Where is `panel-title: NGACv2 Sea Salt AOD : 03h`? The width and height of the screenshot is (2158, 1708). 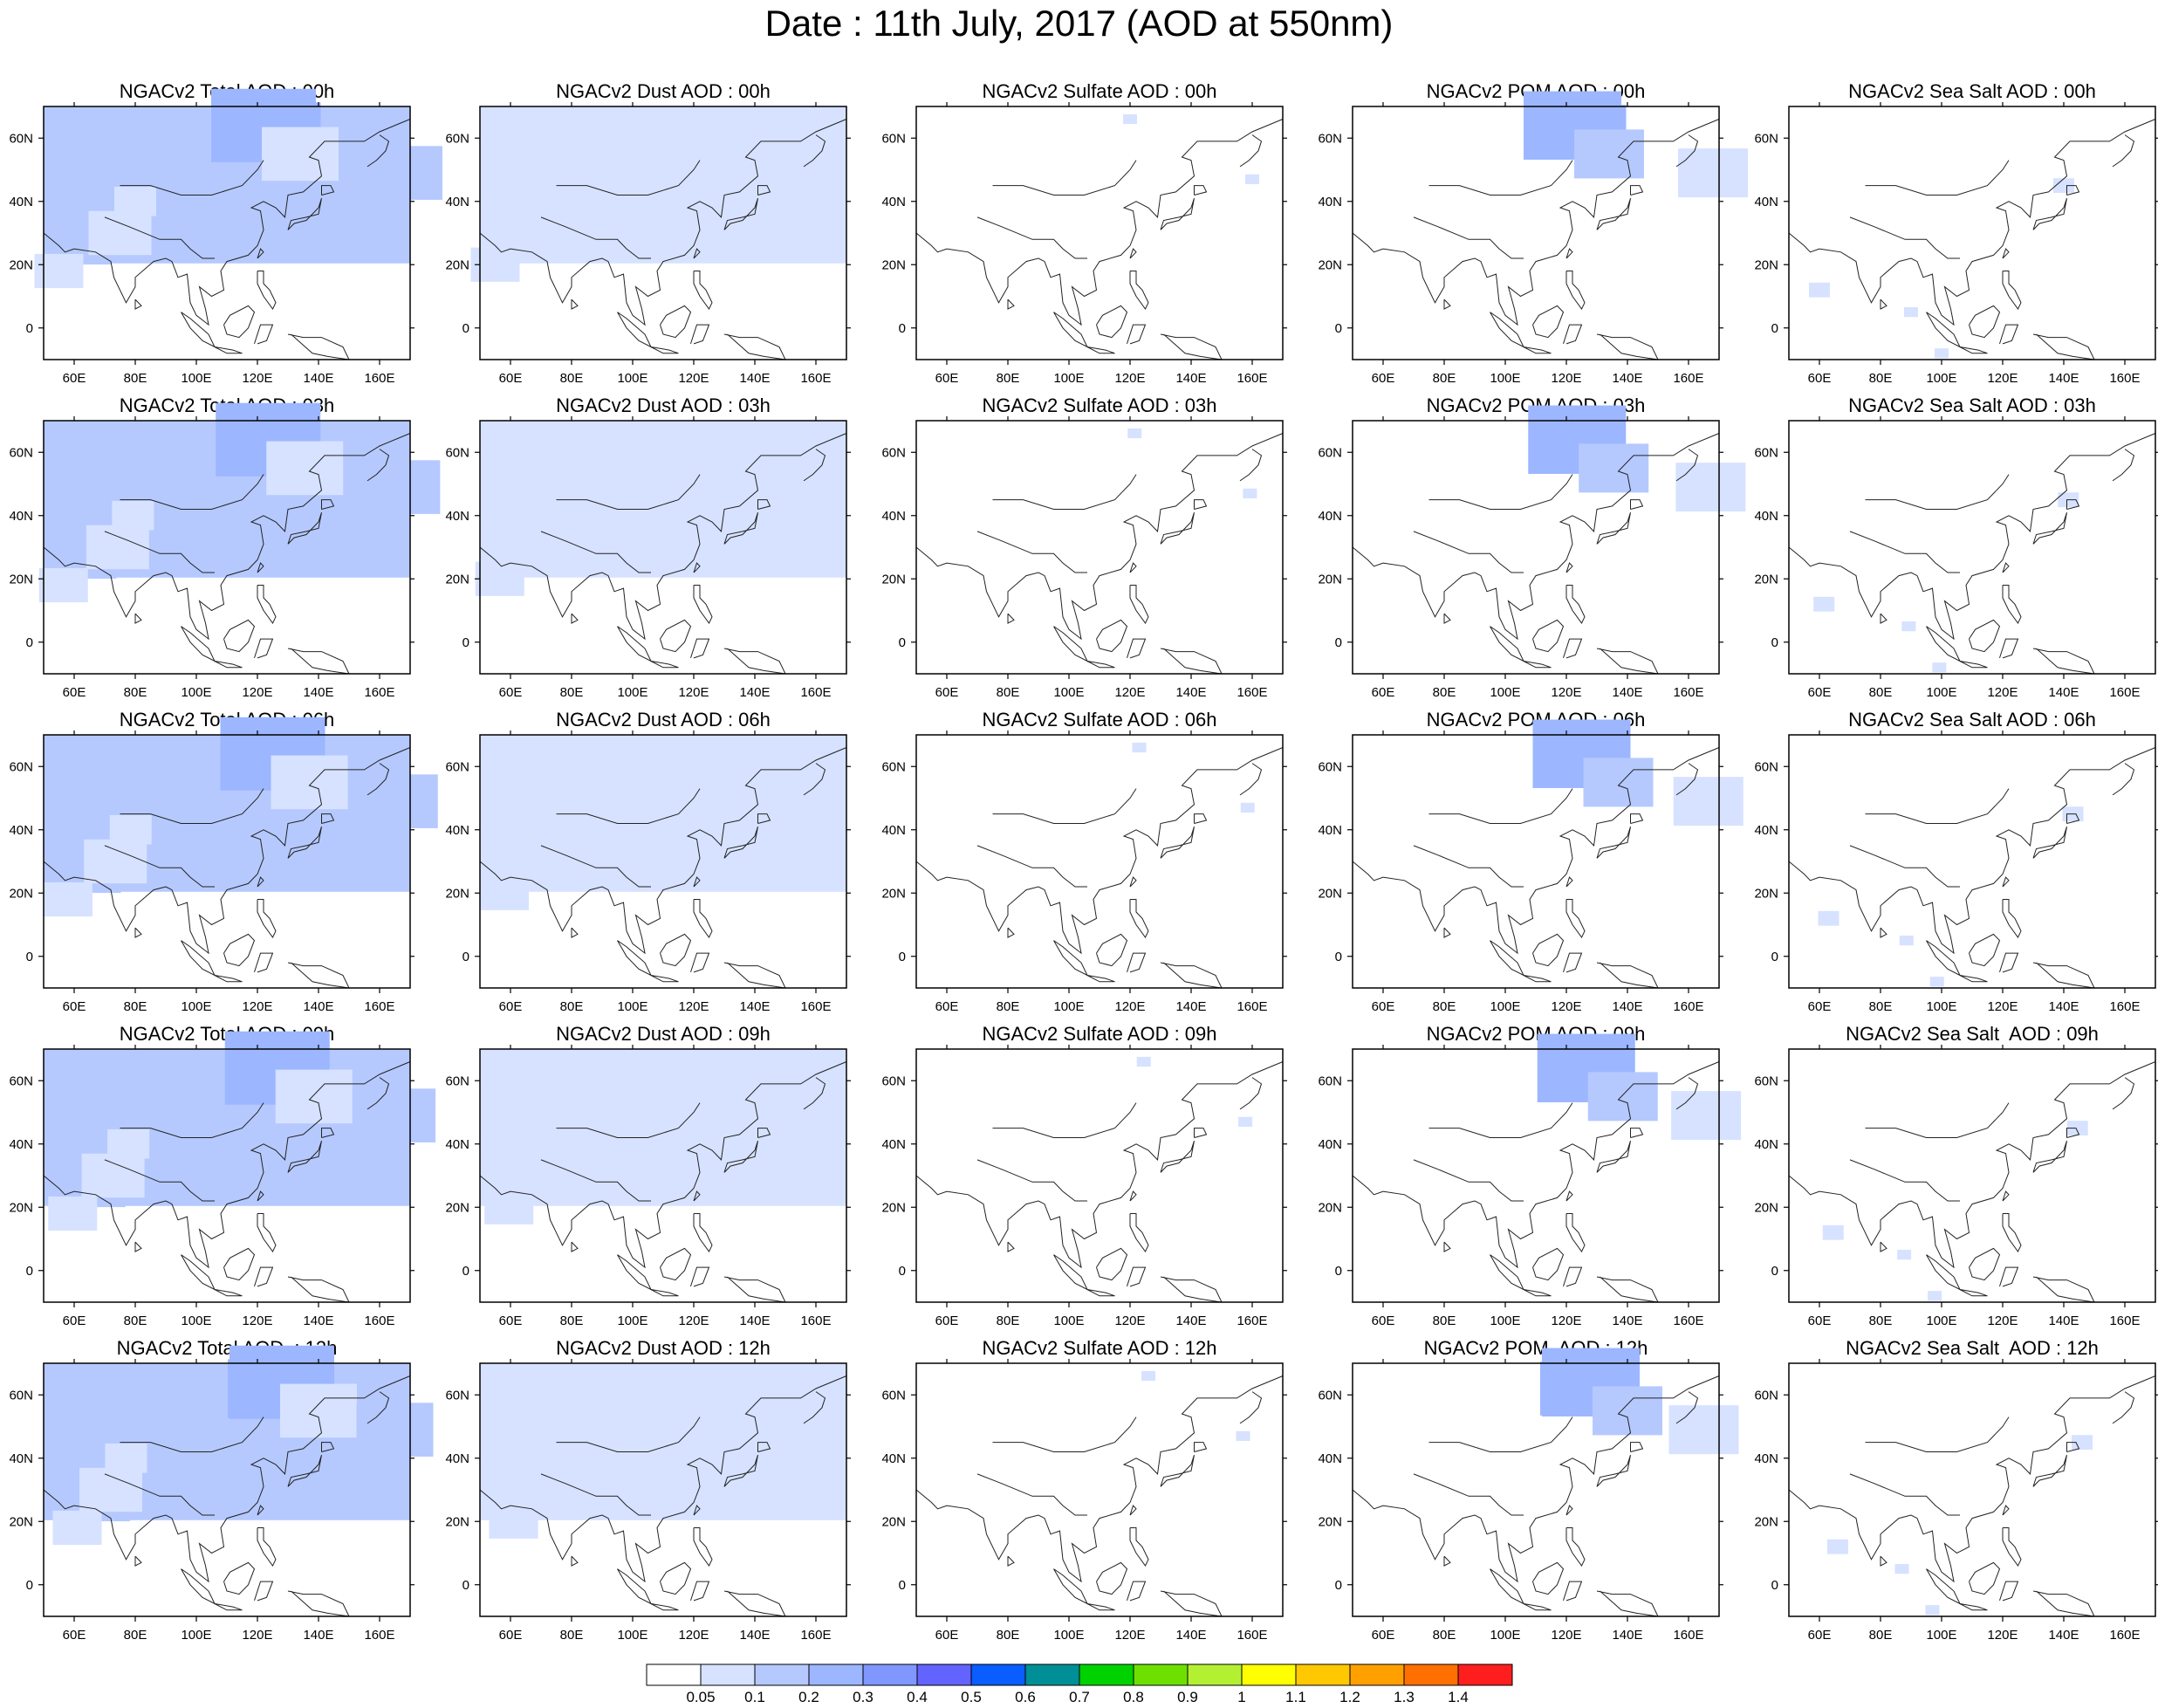
panel-title: NGACv2 Sea Salt AOD : 03h is located at coordinates (1972, 405).